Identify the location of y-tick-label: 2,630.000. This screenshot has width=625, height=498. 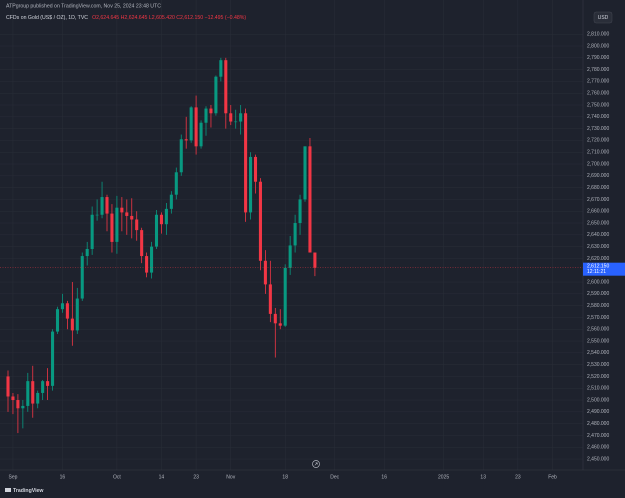
(598, 247).